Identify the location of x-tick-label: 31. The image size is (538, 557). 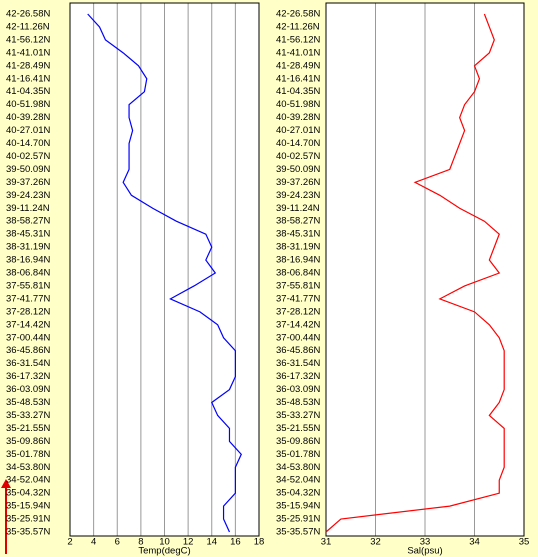
(326, 542).